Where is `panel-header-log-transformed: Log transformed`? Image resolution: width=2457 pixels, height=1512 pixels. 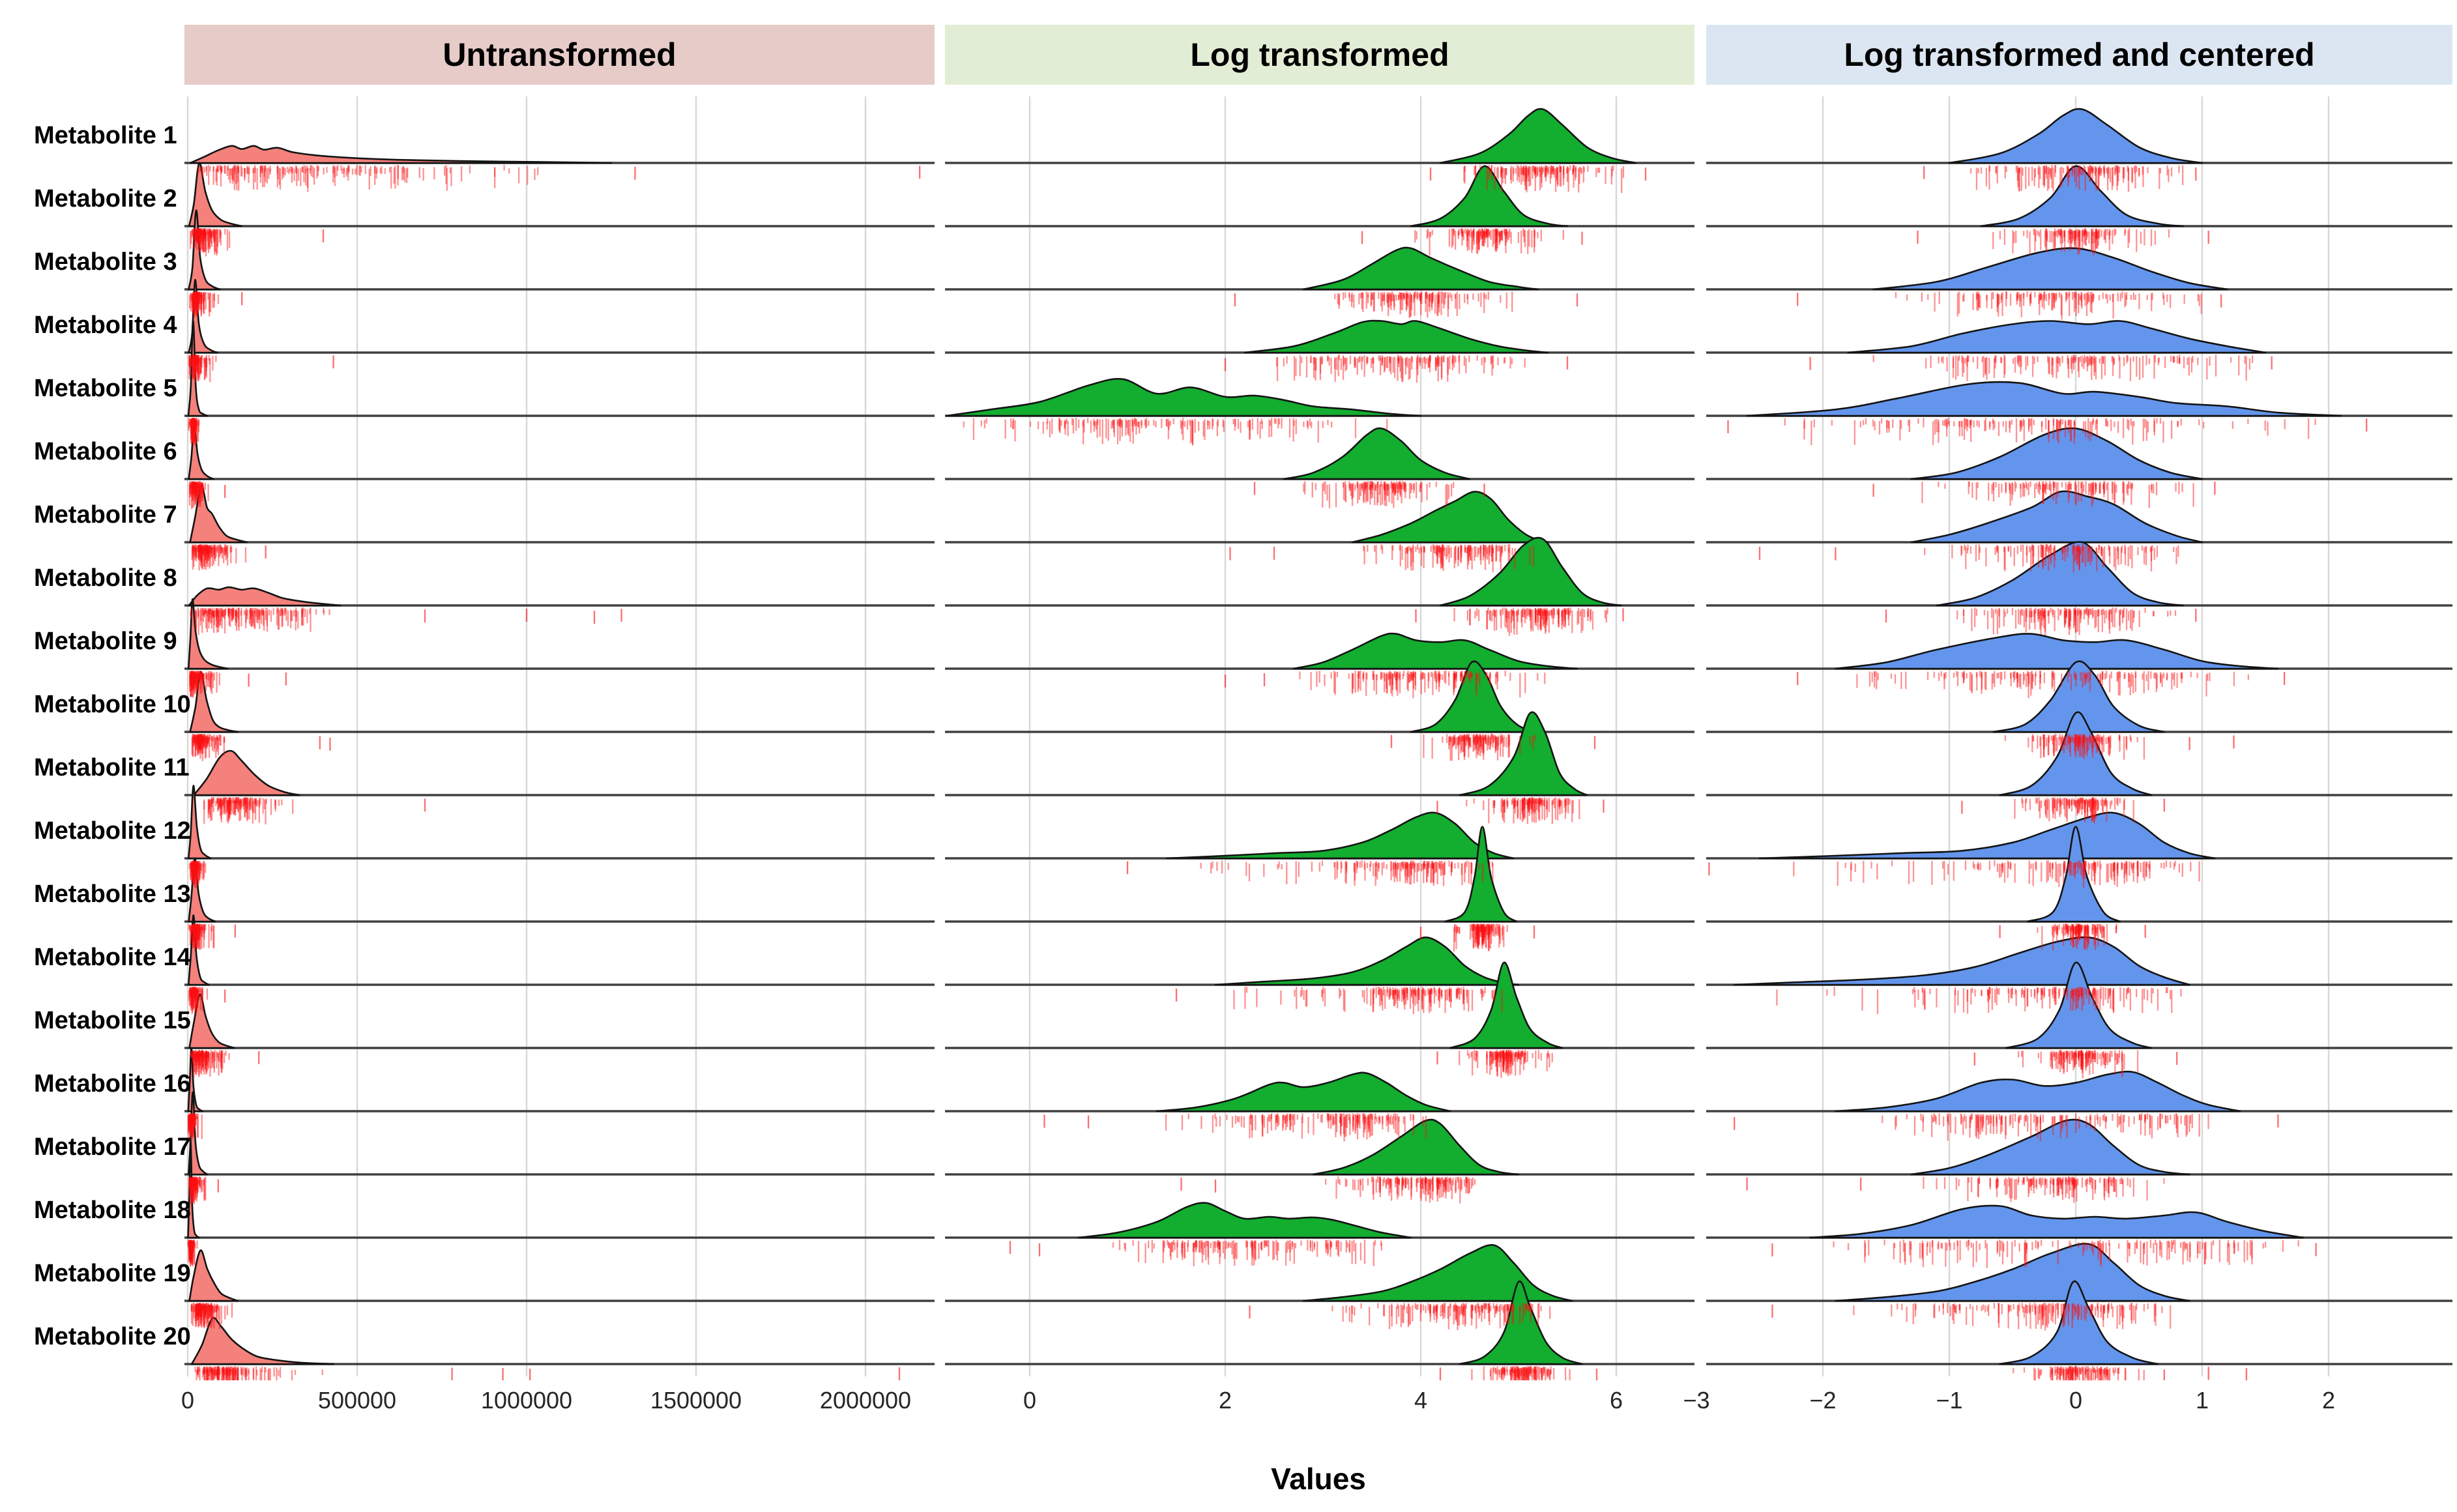 panel-header-log-transformed: Log transformed is located at coordinates (1319, 55).